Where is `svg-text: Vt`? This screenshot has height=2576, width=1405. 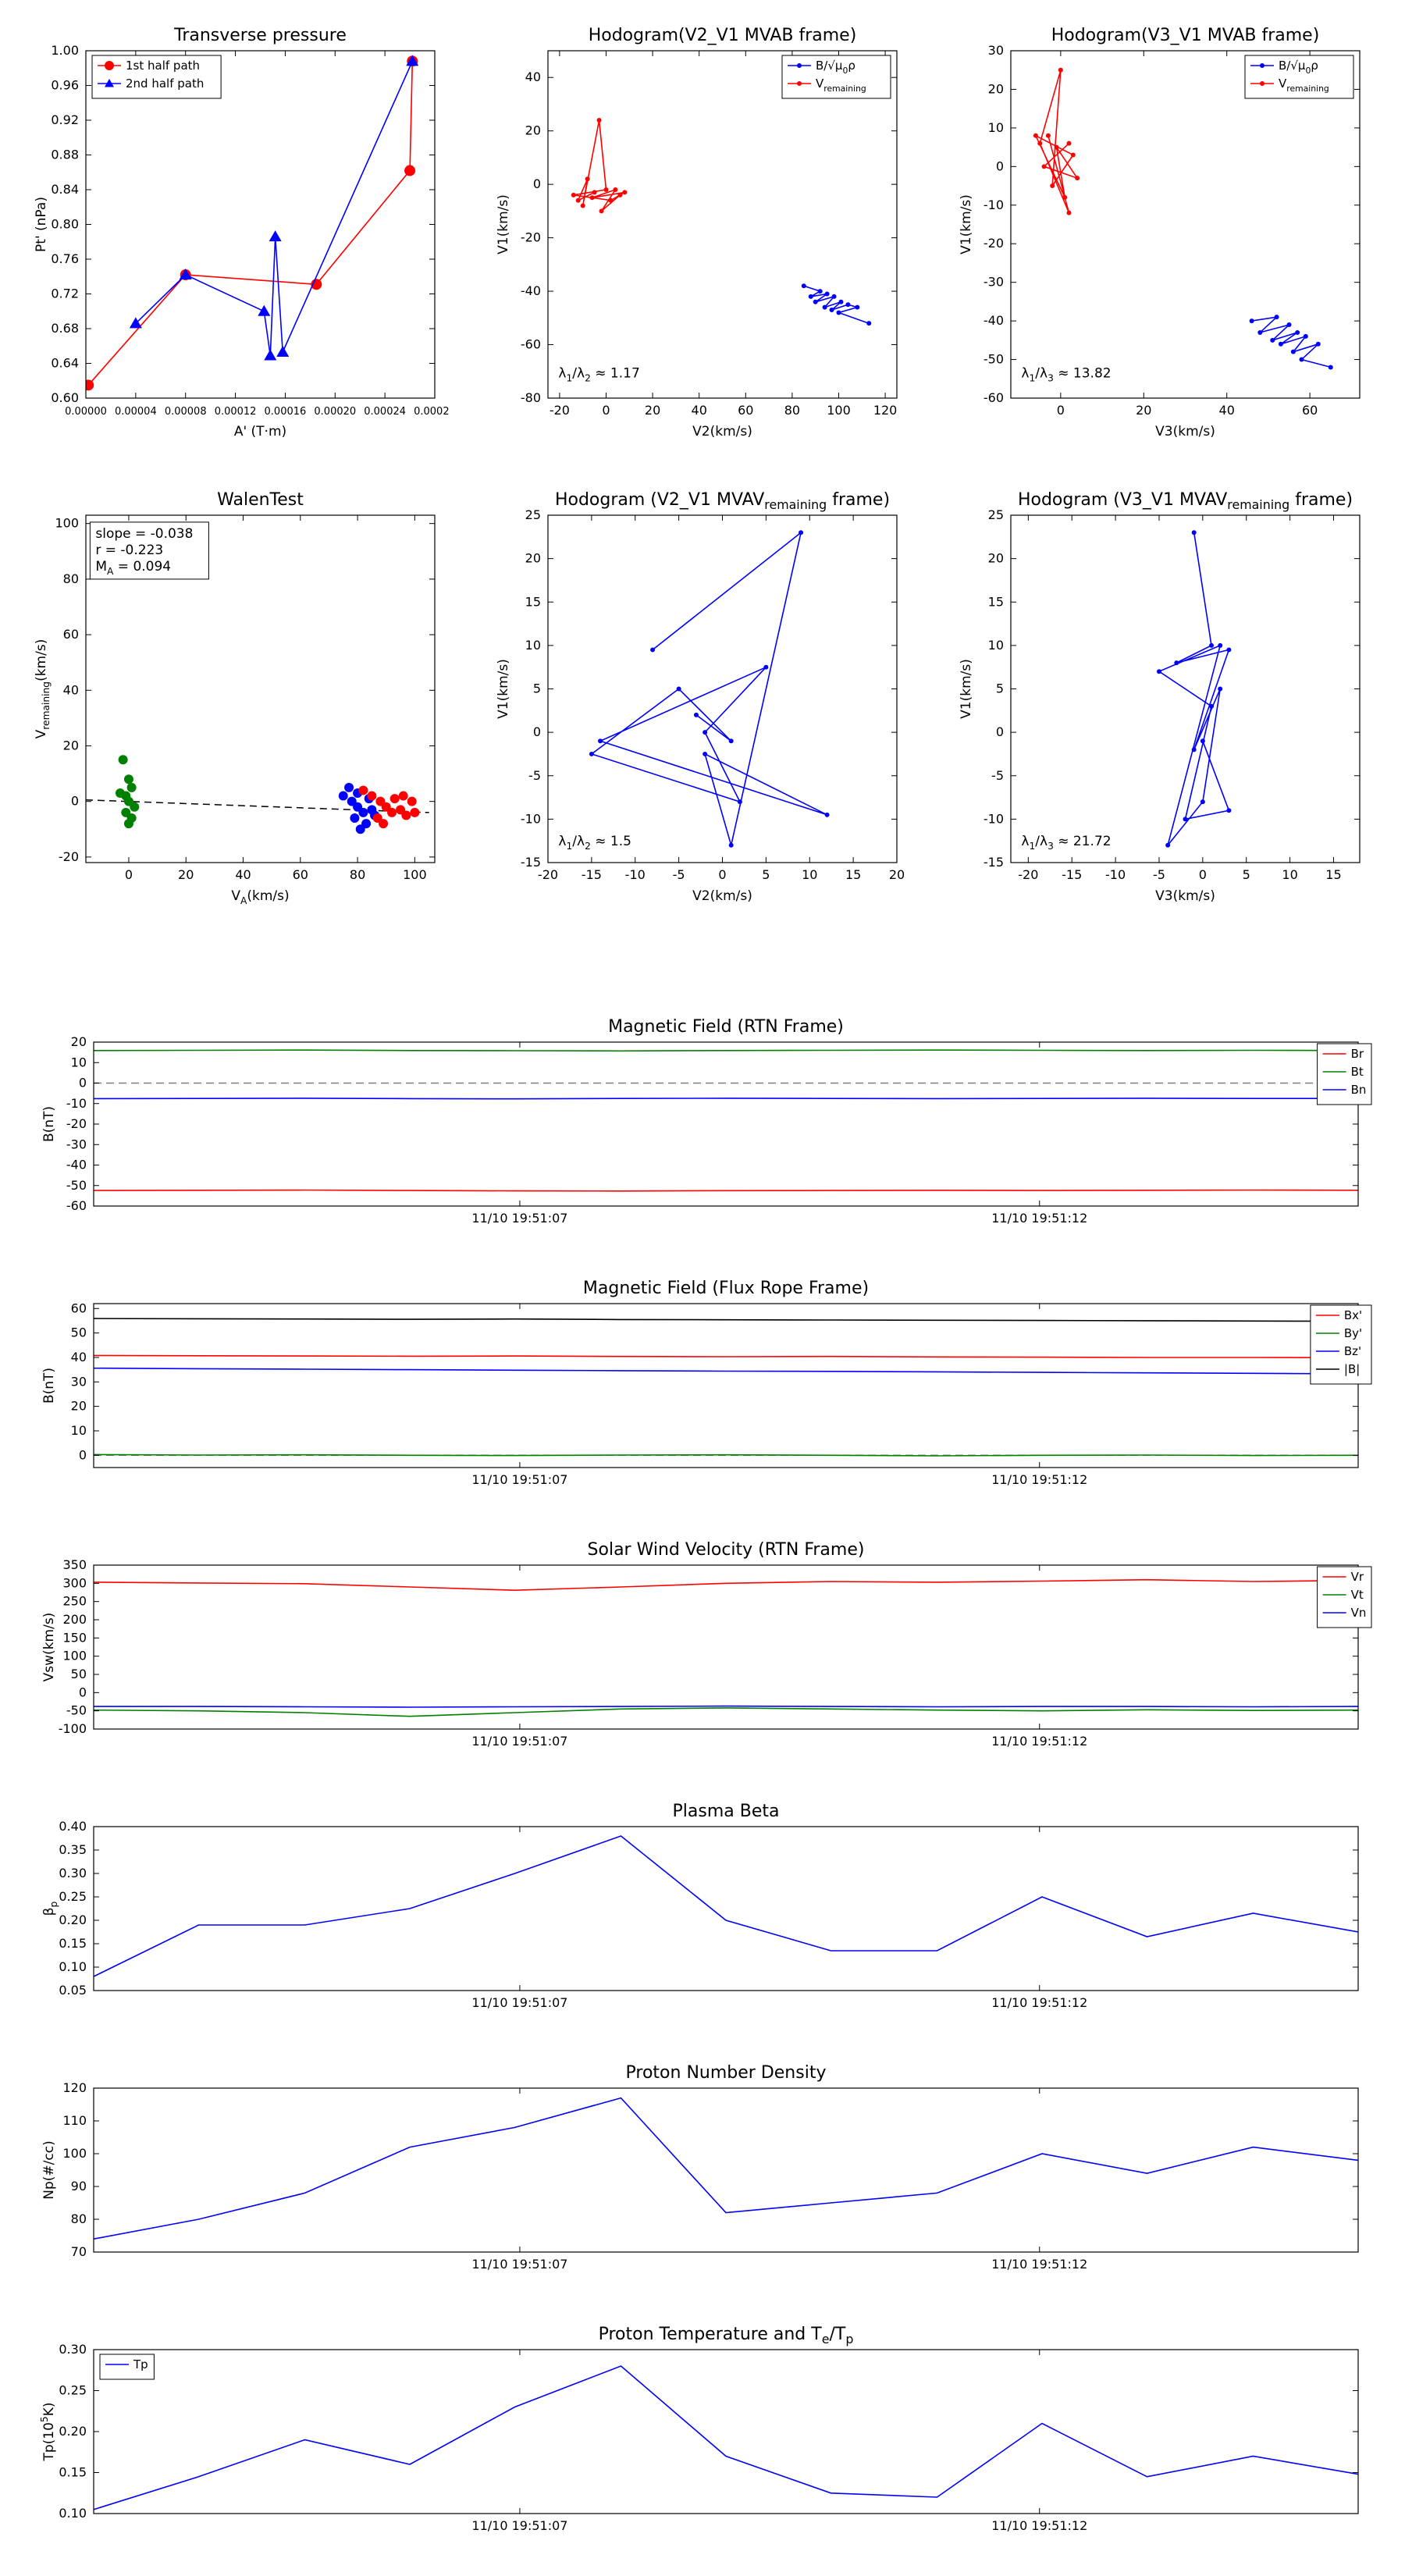 svg-text: Vt is located at coordinates (1358, 1595).